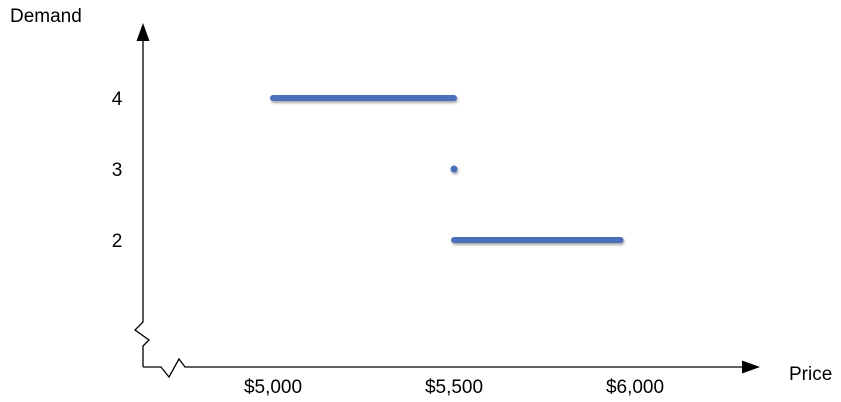  I want to click on x-tick-label: $6,000, so click(635, 387).